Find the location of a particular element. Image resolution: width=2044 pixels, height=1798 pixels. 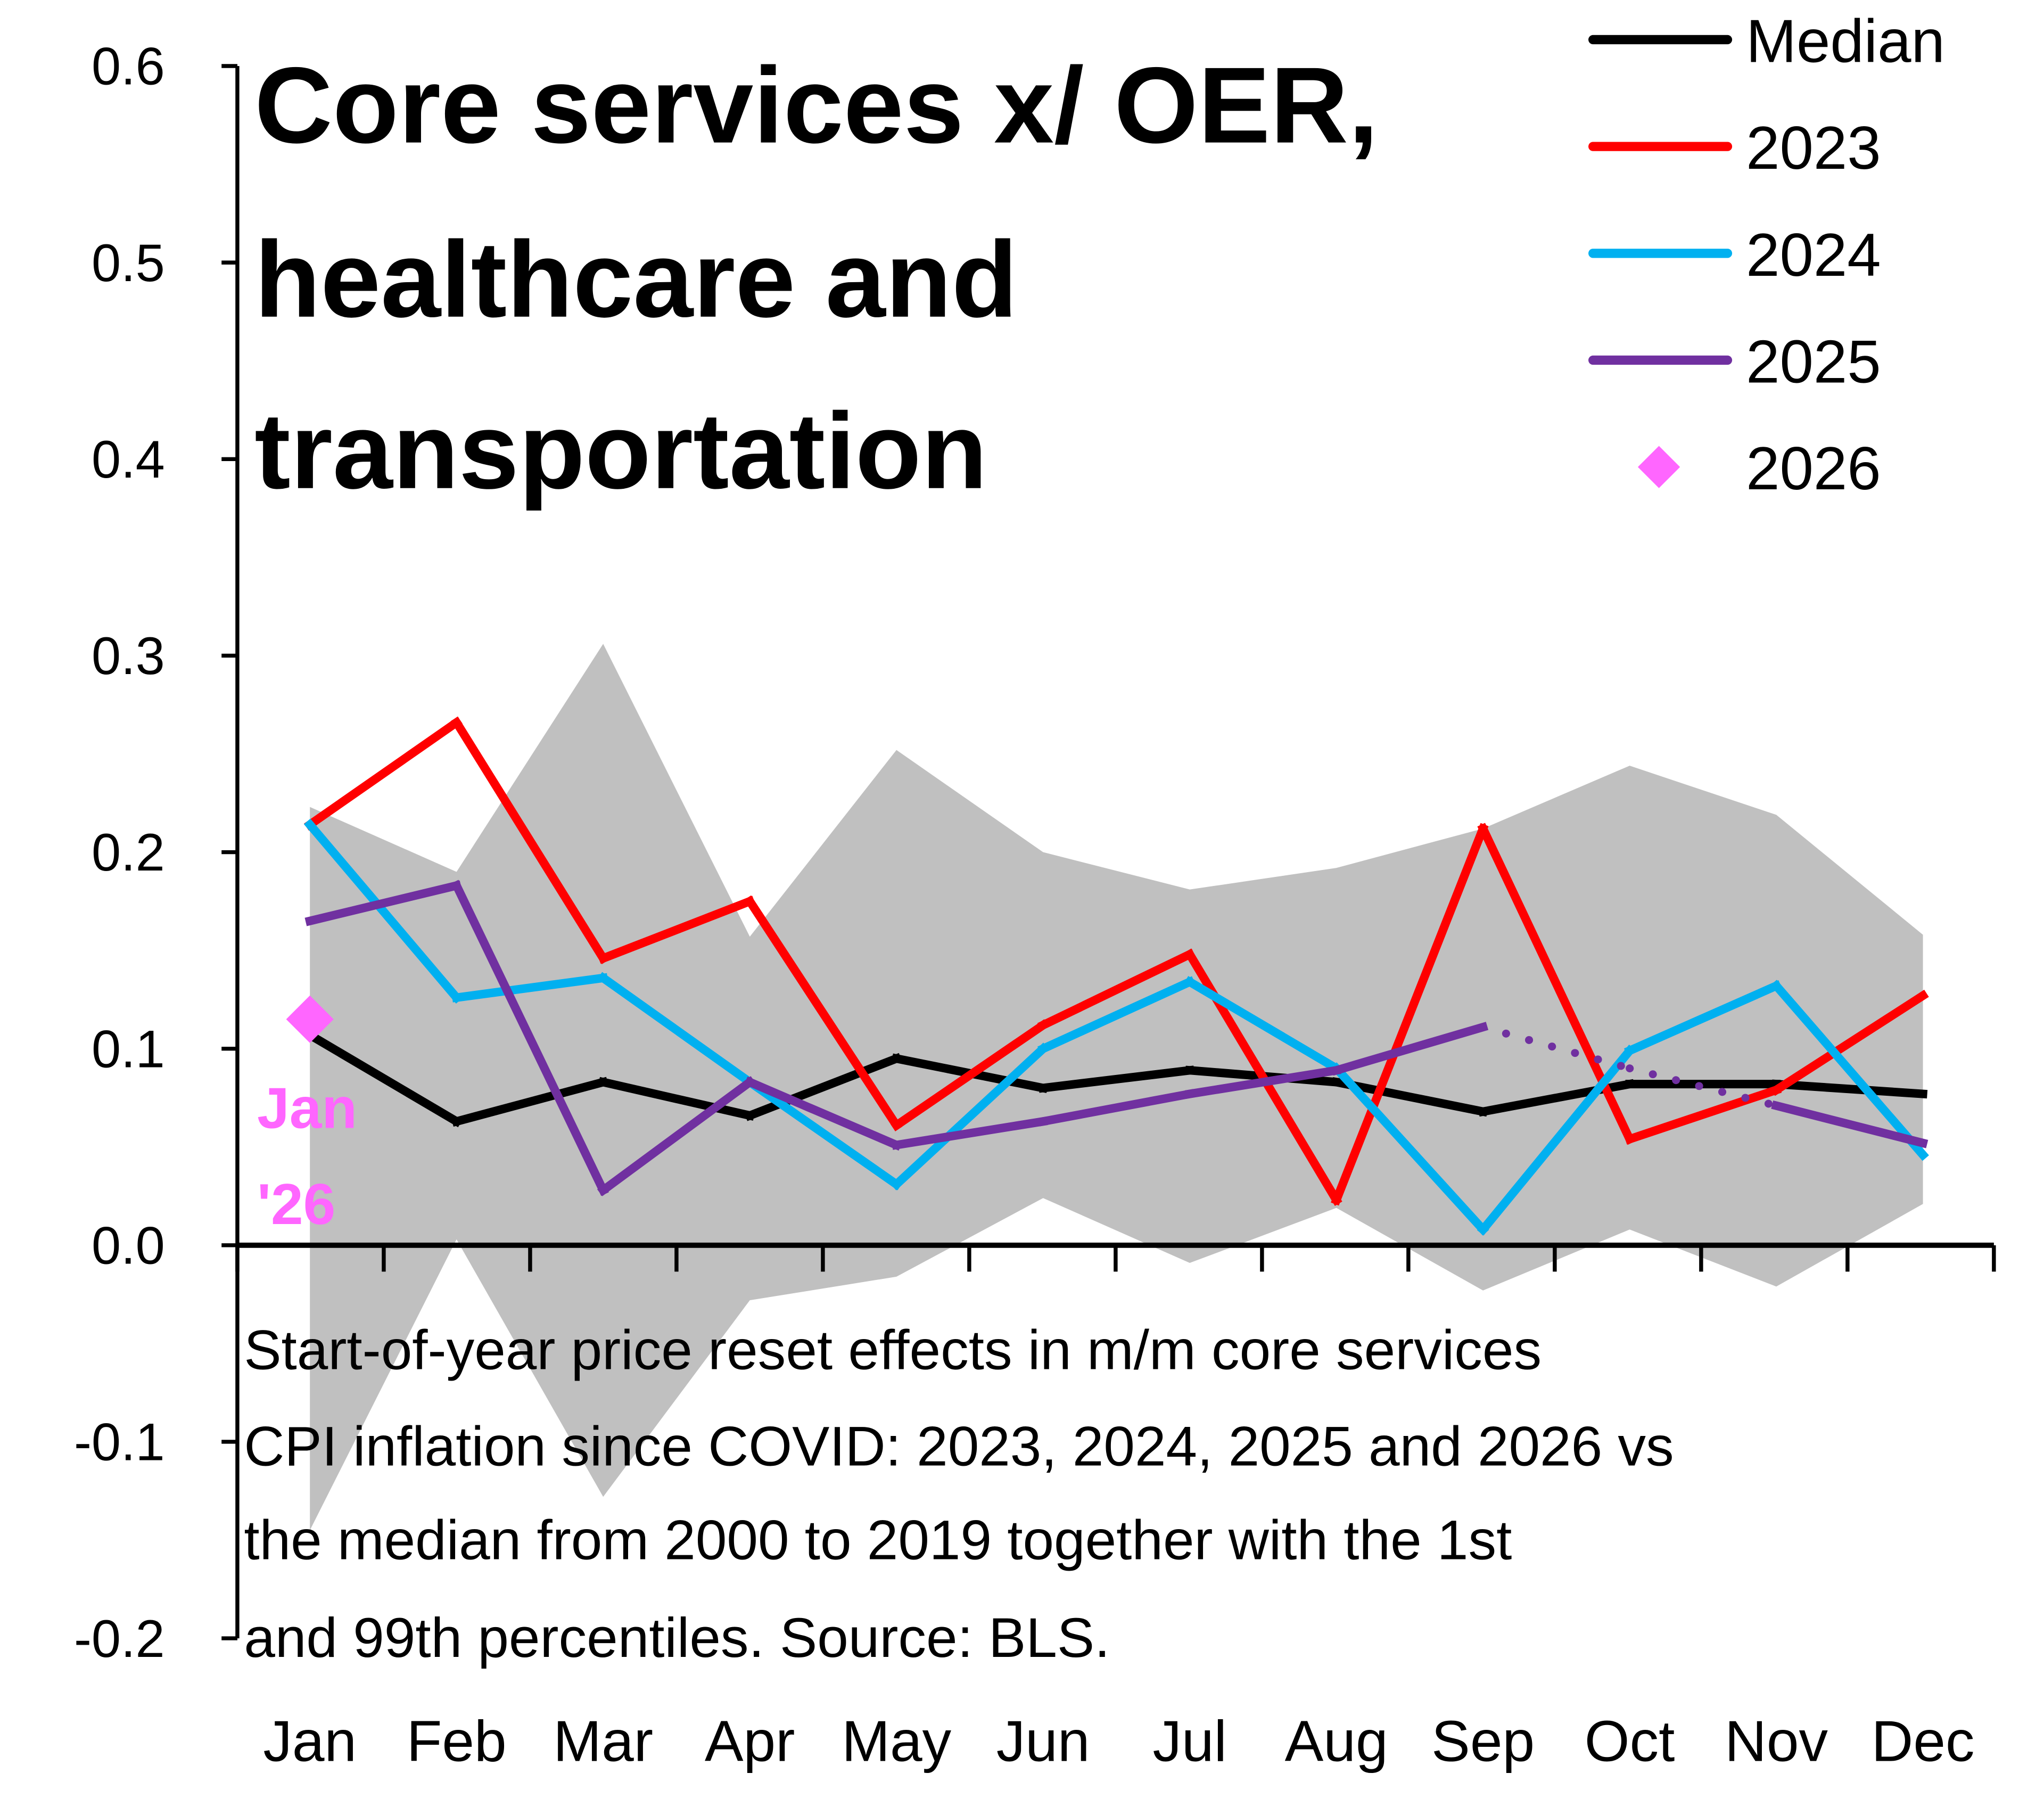

x-tick-label-oct: Oct is located at coordinates (1630, 1741).